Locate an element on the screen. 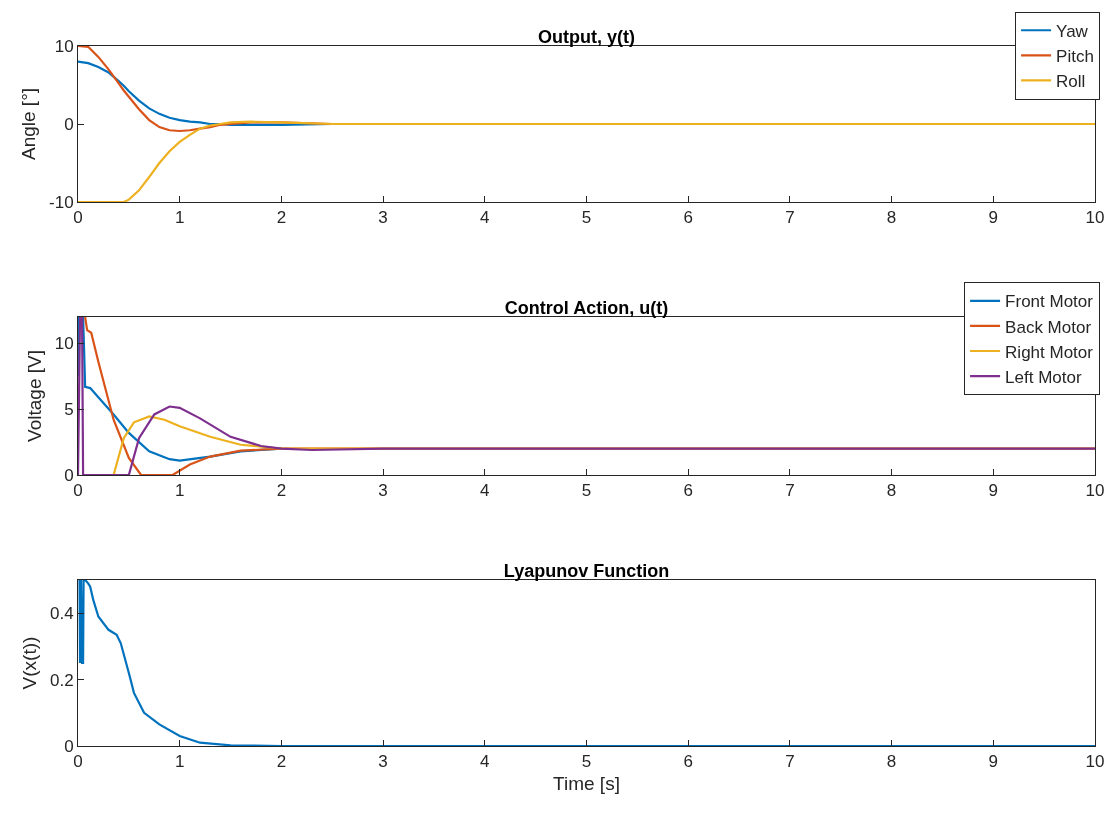 This screenshot has height=817, width=1117. legend-label: Back Motor is located at coordinates (1048, 327).